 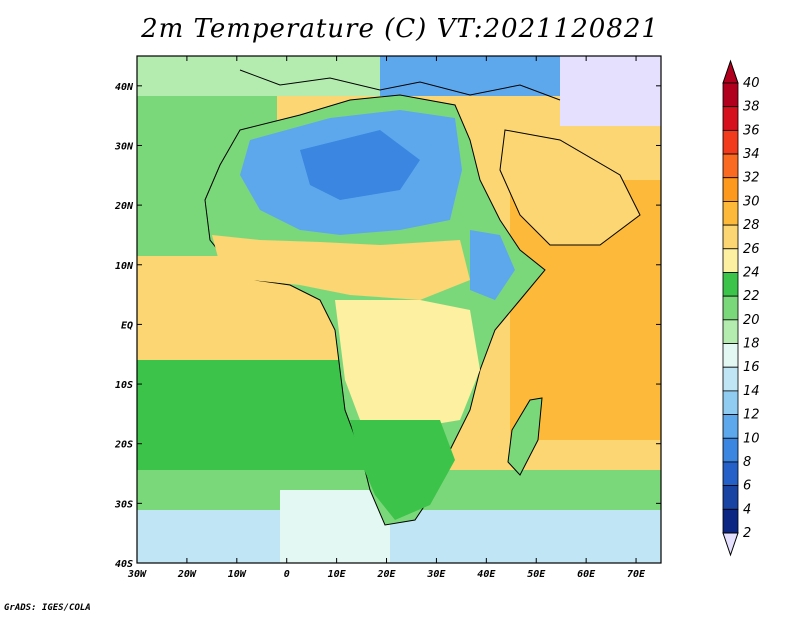 What do you see at coordinates (751, 201) in the screenshot?
I see `colorbar-label: 30` at bounding box center [751, 201].